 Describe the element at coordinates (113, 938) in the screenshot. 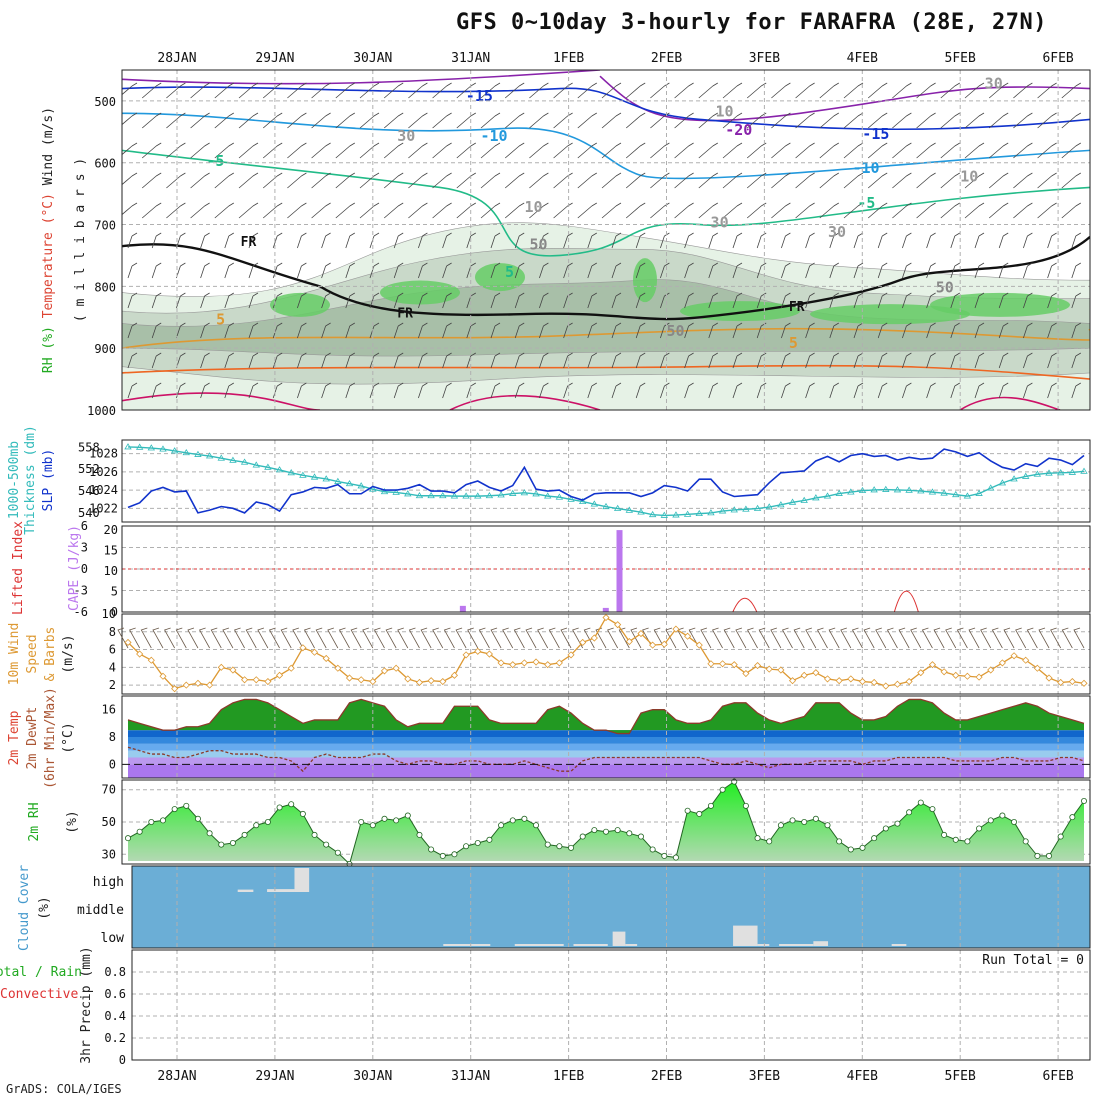

I see `cloud-level-label: low` at that location.